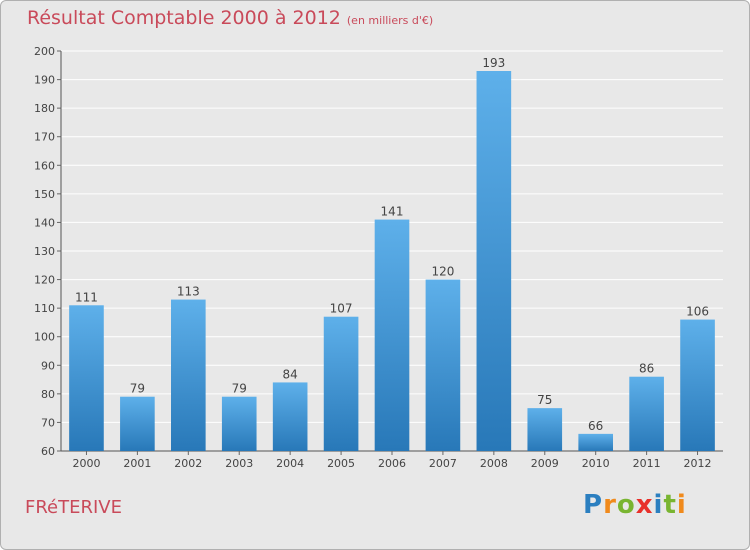 Image resolution: width=750 pixels, height=550 pixels. What do you see at coordinates (44, 80) in the screenshot?
I see `y-tick-label: 190` at bounding box center [44, 80].